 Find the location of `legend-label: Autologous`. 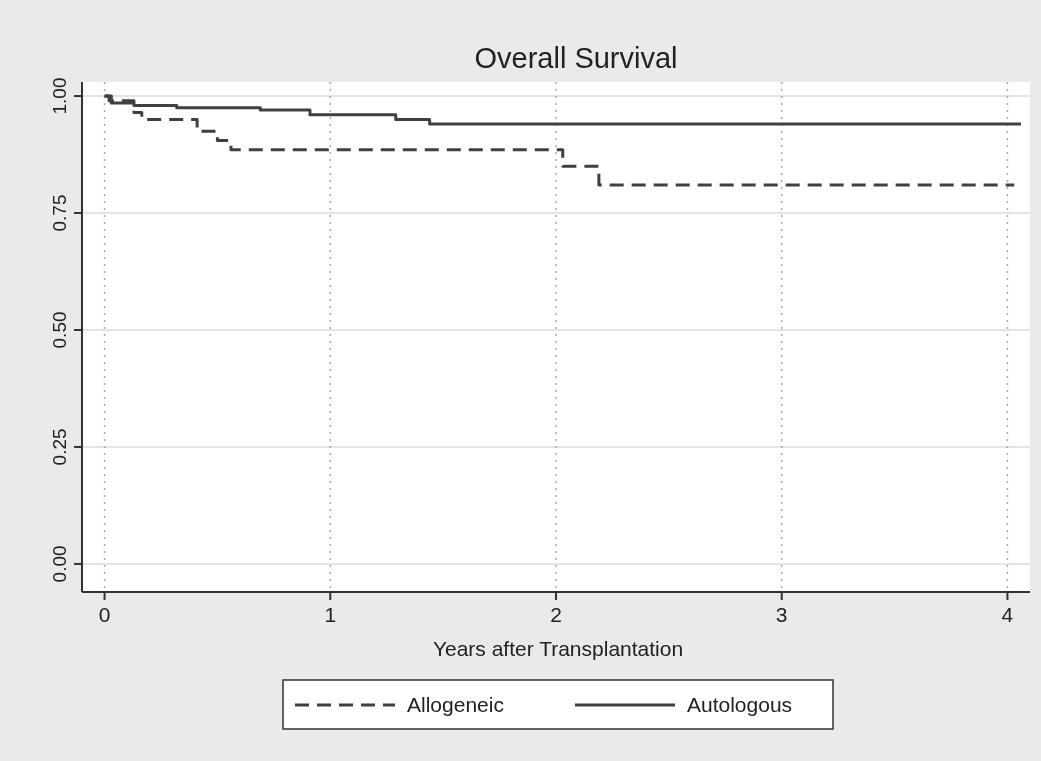

legend-label: Autologous is located at coordinates (740, 704).